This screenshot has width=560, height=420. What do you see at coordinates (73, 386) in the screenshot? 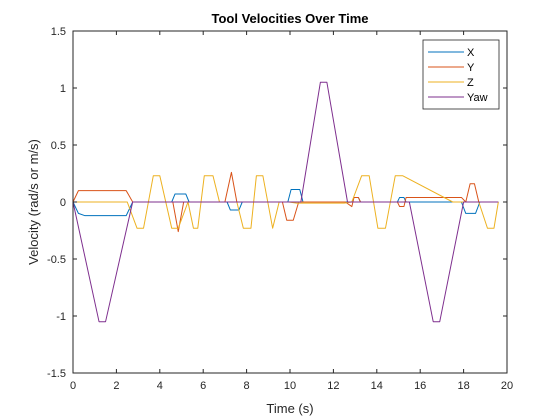
I see `x-tick-label: 0` at bounding box center [73, 386].